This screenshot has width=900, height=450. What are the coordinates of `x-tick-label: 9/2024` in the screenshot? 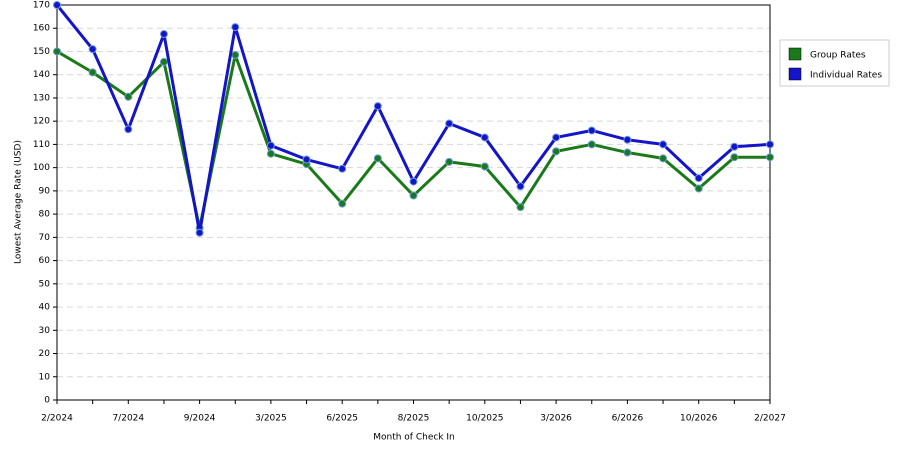 It's located at (200, 419).